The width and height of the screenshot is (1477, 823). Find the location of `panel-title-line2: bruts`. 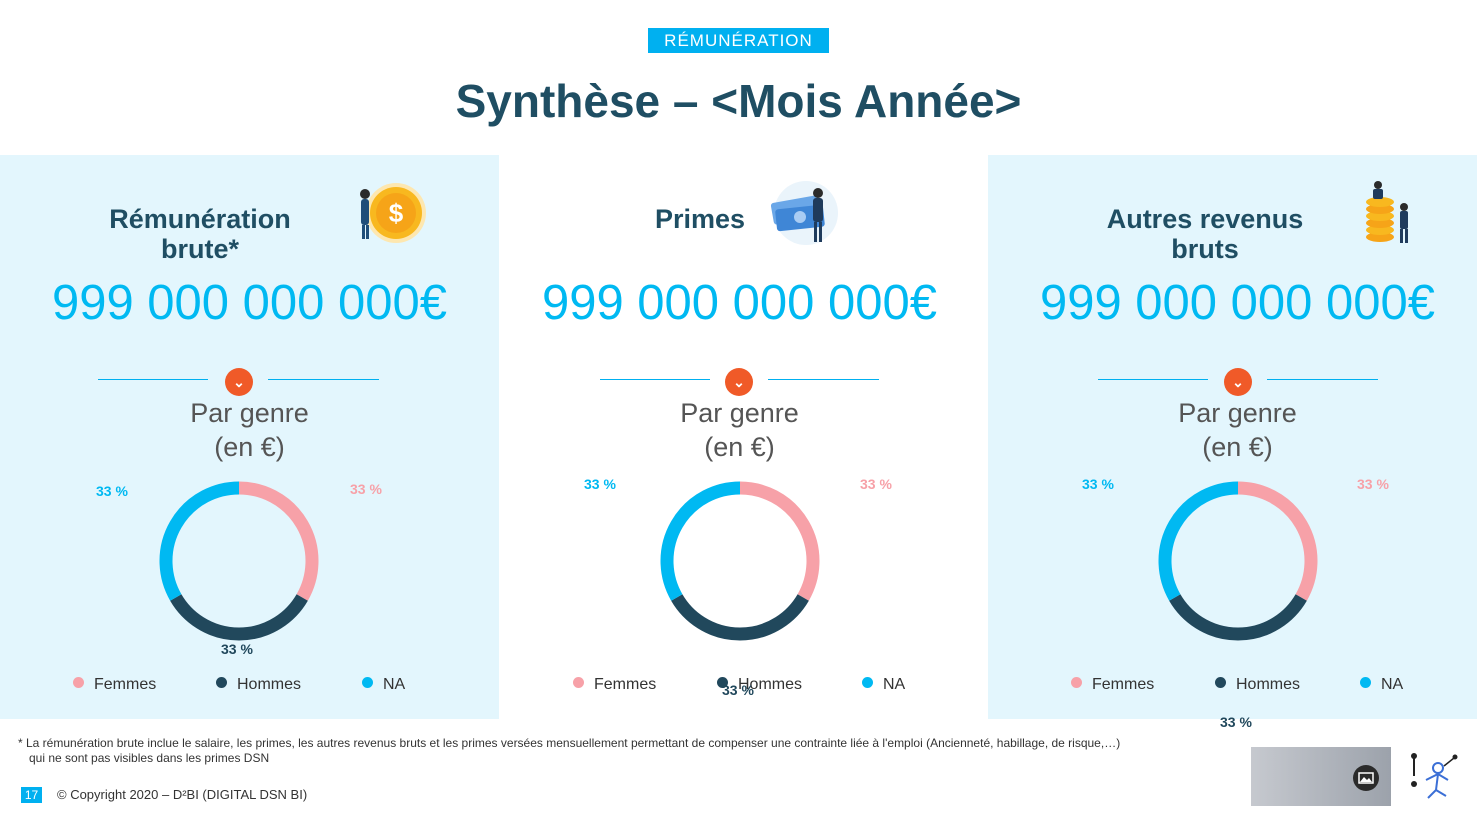

panel-title-line2: bruts is located at coordinates (1205, 249).